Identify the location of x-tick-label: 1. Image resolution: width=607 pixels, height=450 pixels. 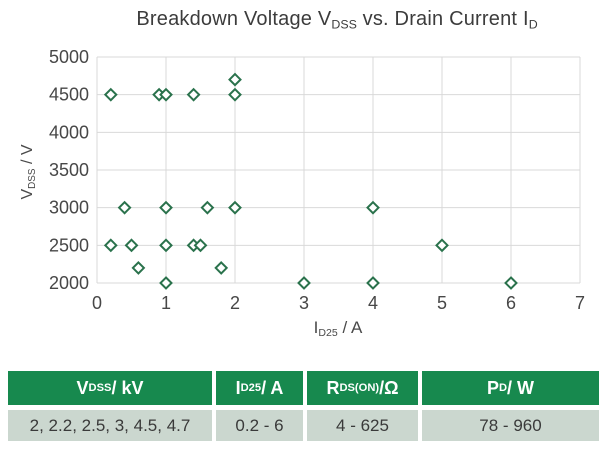
(166, 303).